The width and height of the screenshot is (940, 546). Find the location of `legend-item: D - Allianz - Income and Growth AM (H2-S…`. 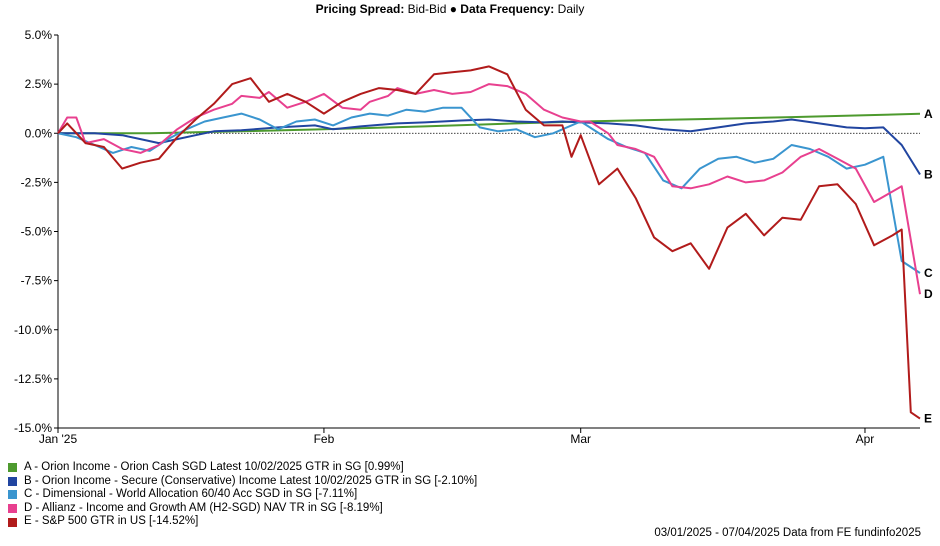

legend-item: D - Allianz - Income and Growth AM (H2-S… is located at coordinates (242, 509).